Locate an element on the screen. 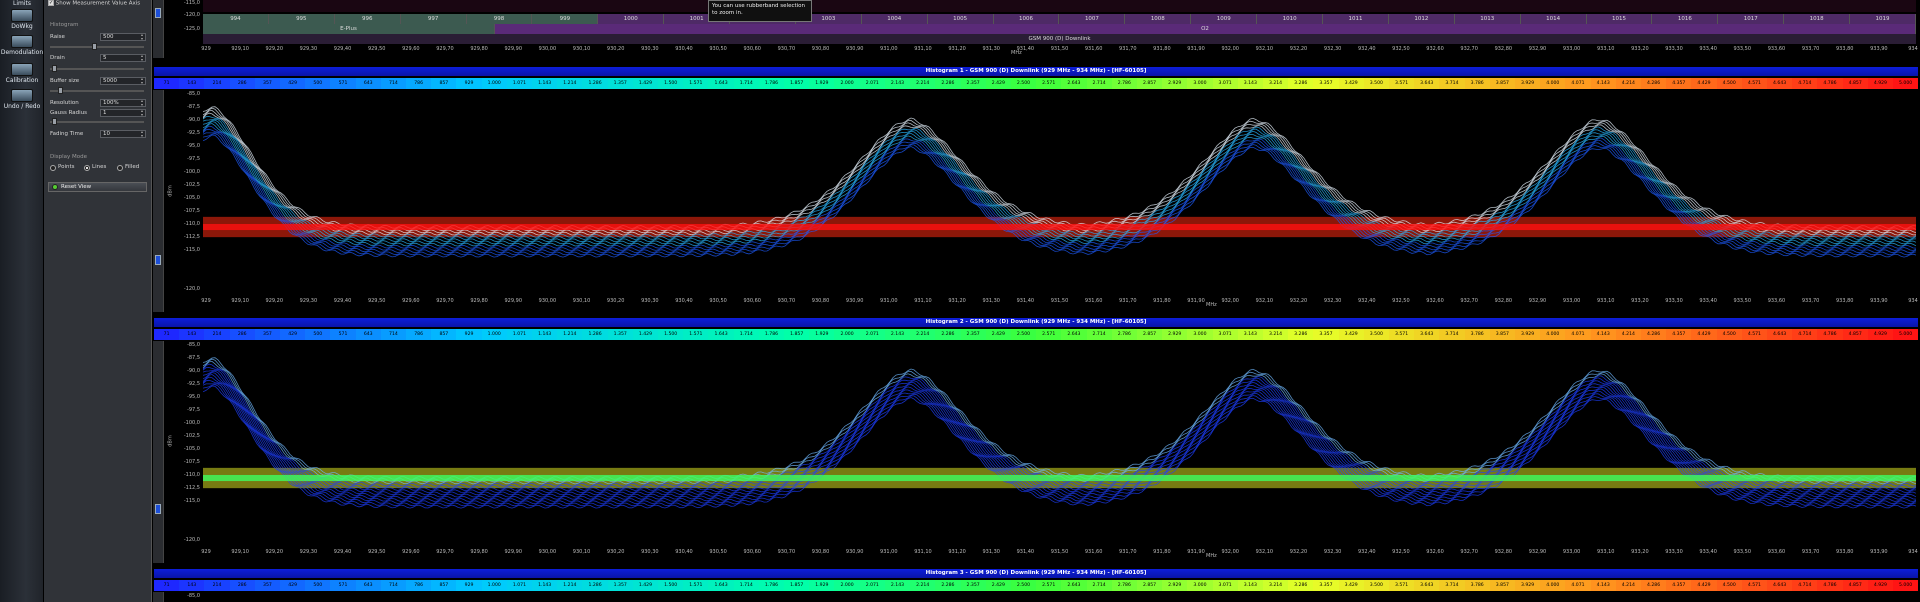  toolbar-doworking: DoWkg is located at coordinates (22, 19).